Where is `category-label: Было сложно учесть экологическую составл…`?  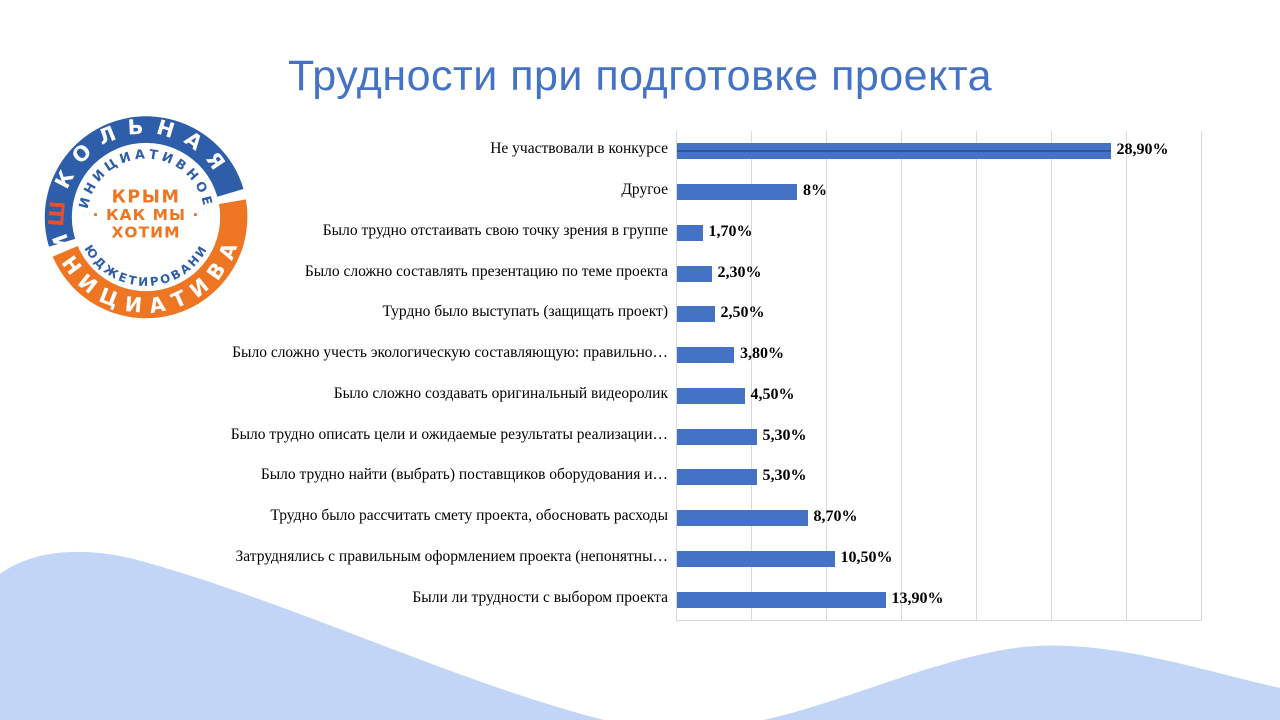
category-label: Было сложно учесть экологическую составл… is located at coordinates (450, 353).